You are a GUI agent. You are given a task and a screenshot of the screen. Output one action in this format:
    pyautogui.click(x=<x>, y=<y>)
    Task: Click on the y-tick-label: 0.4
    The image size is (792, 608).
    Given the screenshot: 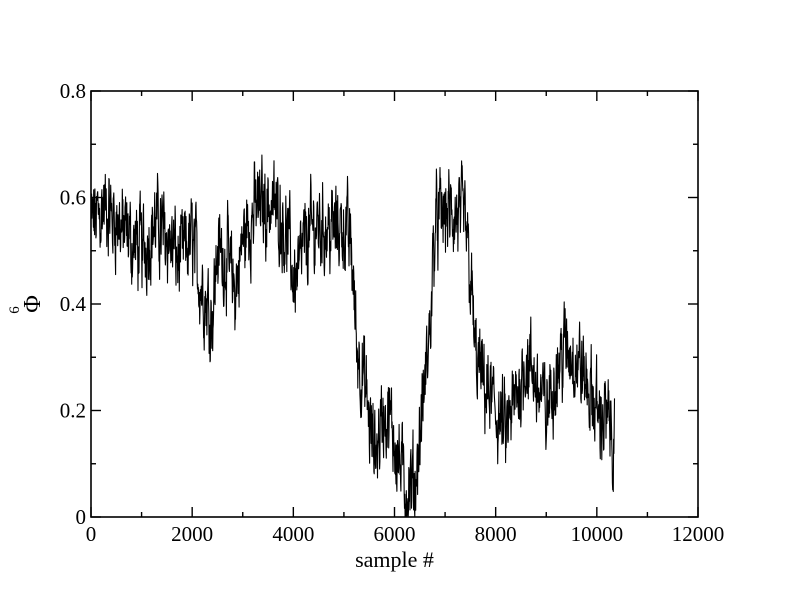 What is the action you would take?
    pyautogui.click(x=73, y=304)
    